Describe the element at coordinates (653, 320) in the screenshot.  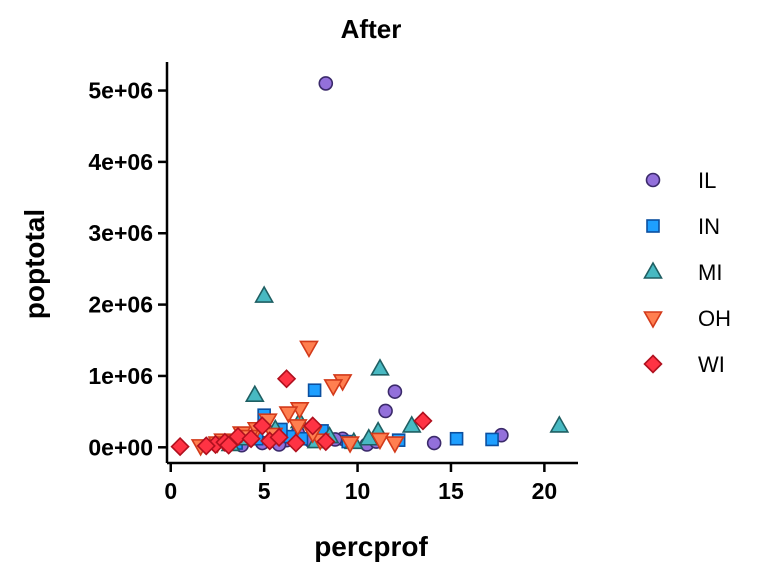
I see `legend-key-oh` at that location.